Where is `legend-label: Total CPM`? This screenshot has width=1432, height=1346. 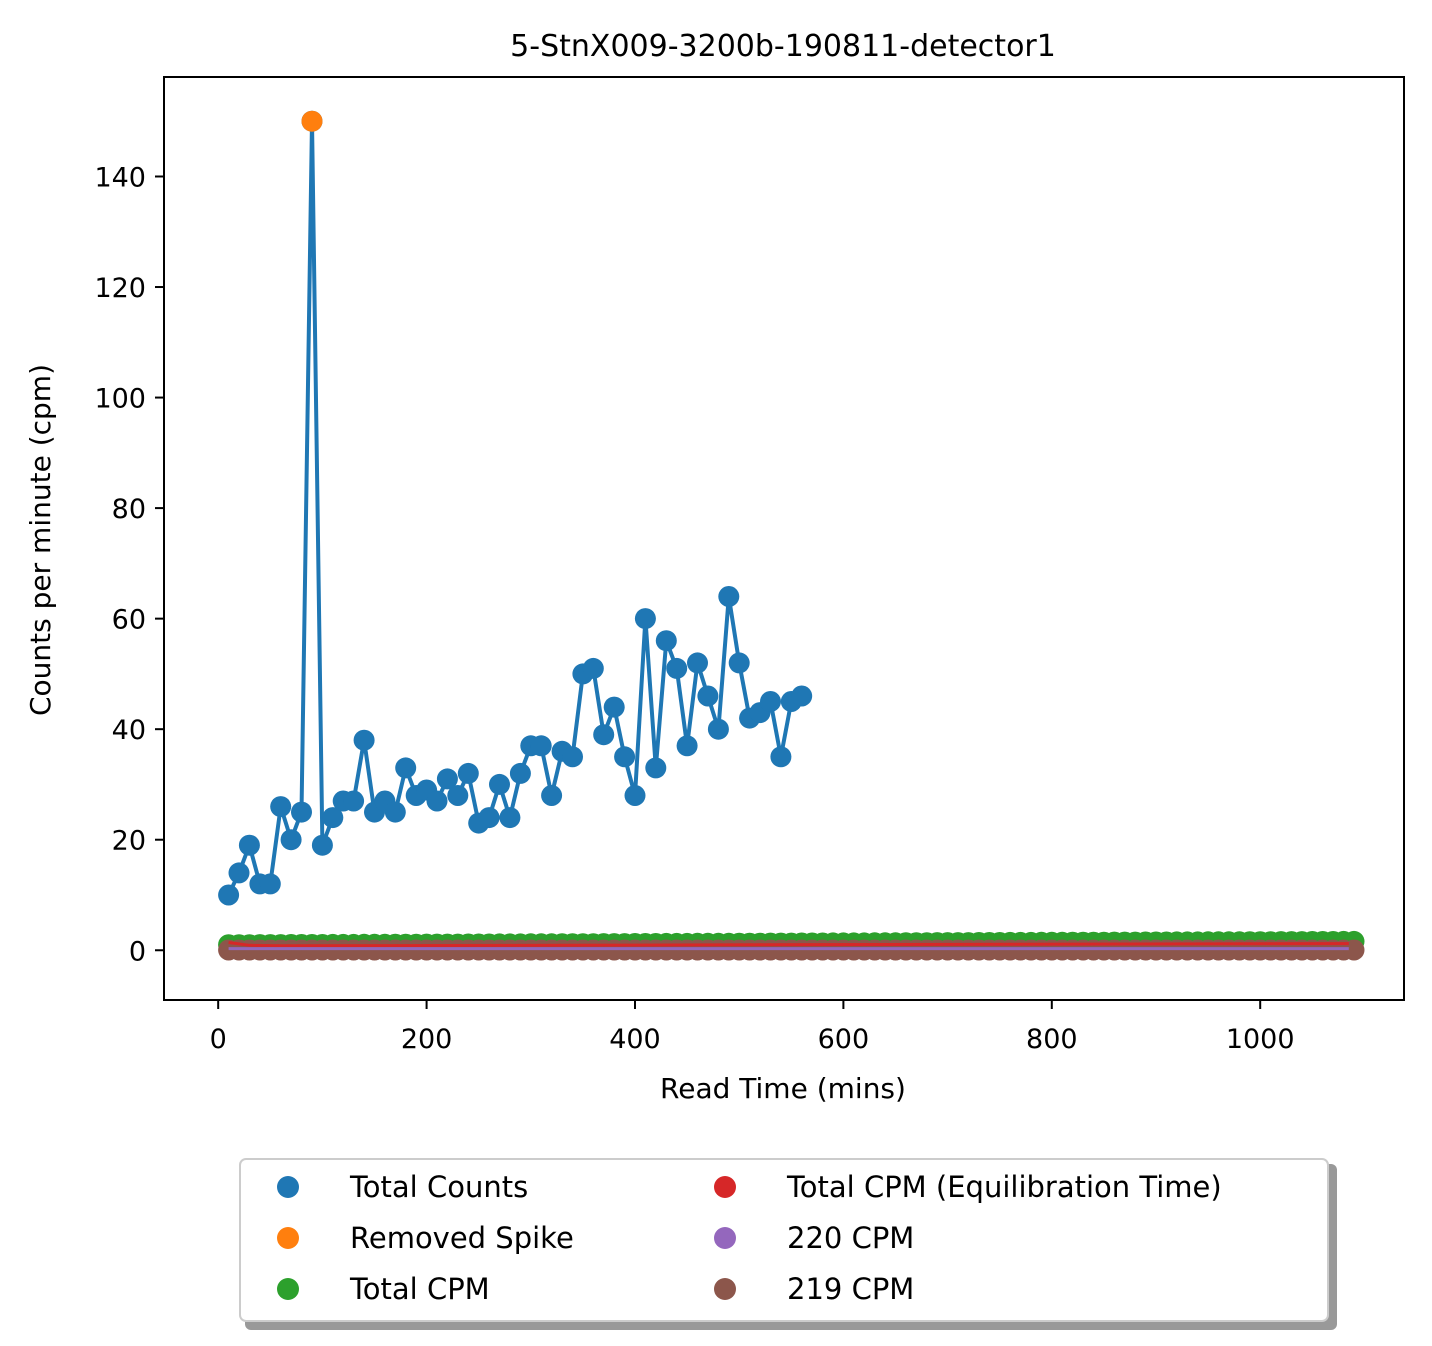 legend-label: Total CPM is located at coordinates (419, 1289).